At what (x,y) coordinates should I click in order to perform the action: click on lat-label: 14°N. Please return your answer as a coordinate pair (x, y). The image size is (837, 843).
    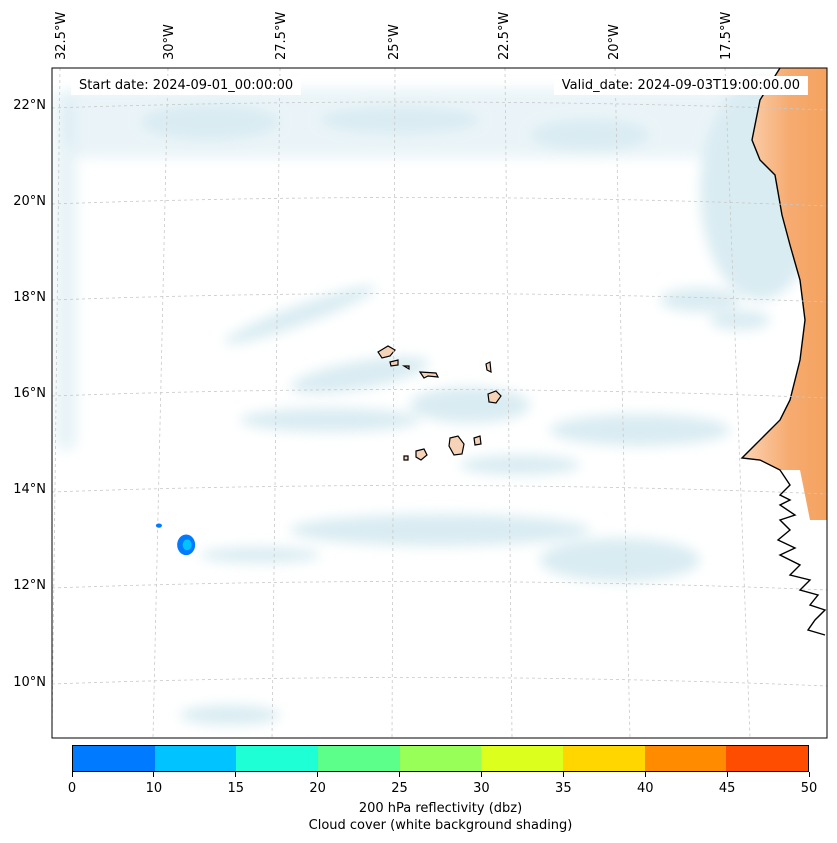
    Looking at the image, I should click on (29, 489).